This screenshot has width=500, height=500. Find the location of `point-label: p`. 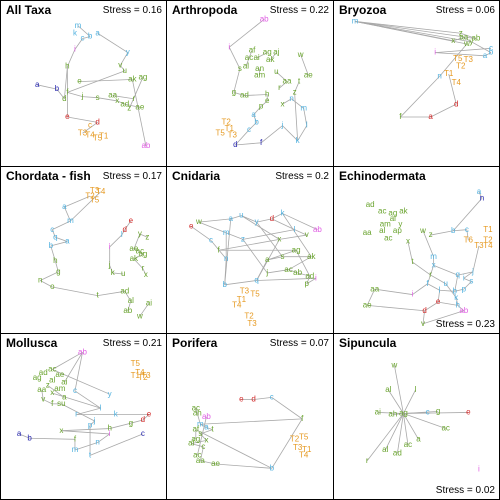

point-label: p is located at coordinates (307, 283).